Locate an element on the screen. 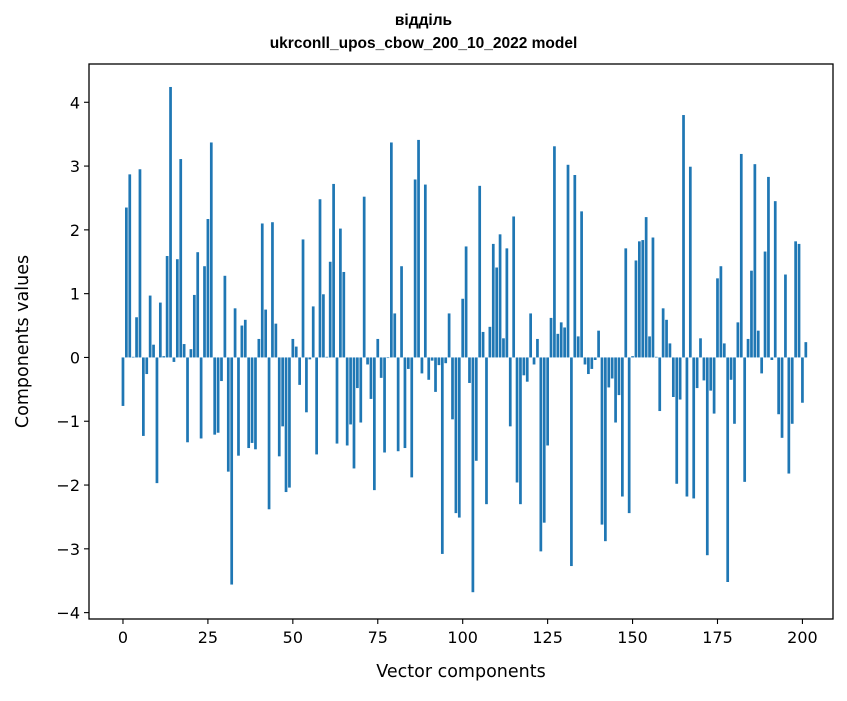 Image resolution: width=847 pixels, height=701 pixels. y-tick-label: −4 is located at coordinates (68, 613).